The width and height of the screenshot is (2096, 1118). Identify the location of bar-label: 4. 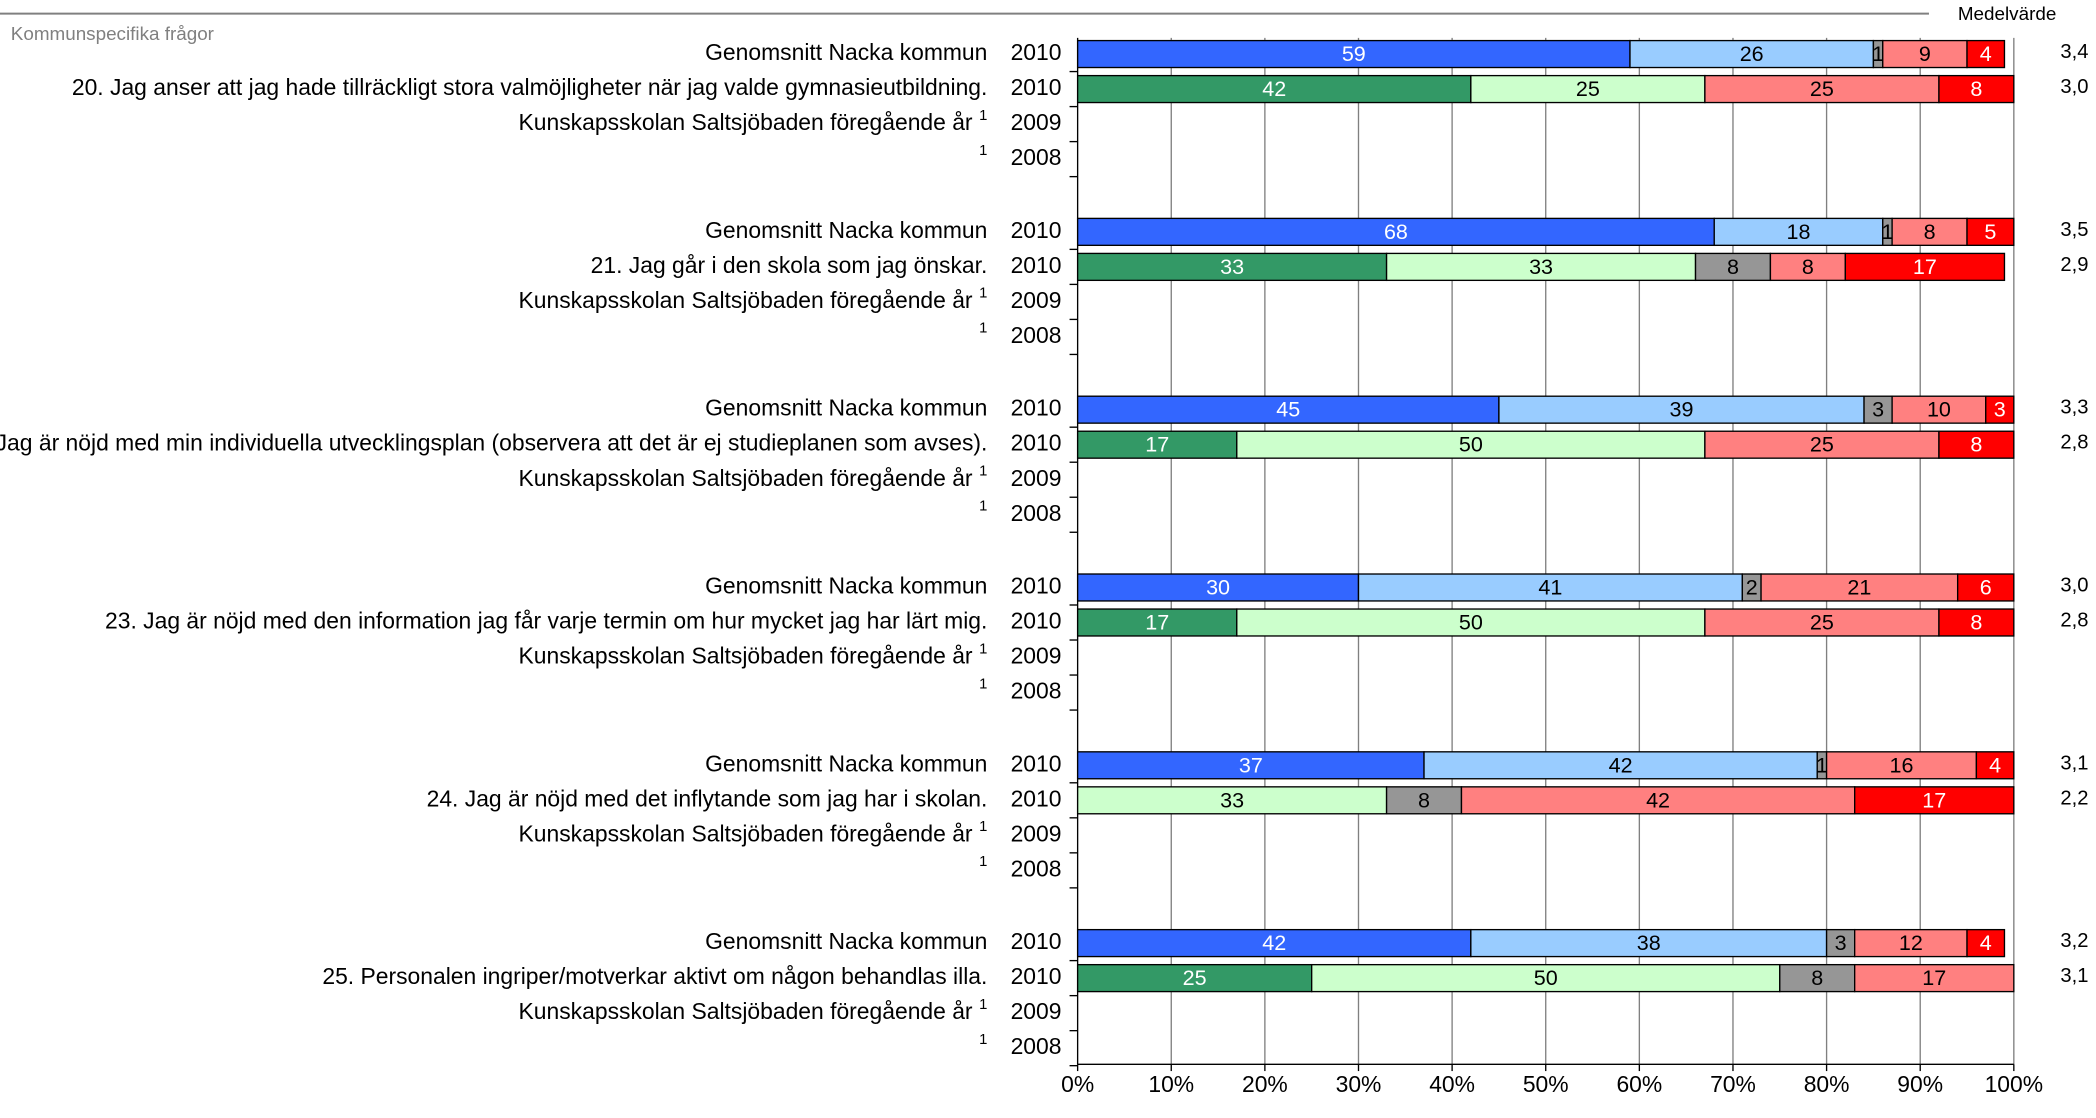
(1995, 764).